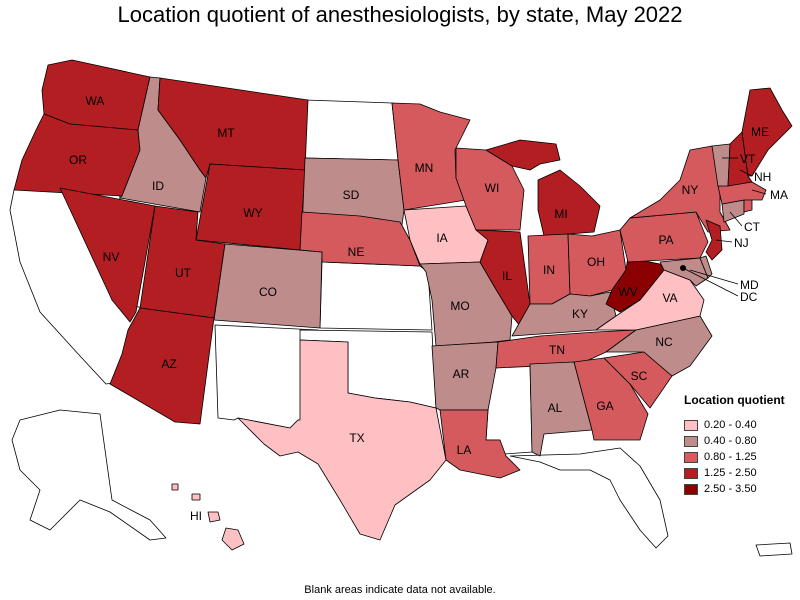 This screenshot has width=800, height=600. Describe the element at coordinates (342, 440) in the screenshot. I see `state-TX` at that location.